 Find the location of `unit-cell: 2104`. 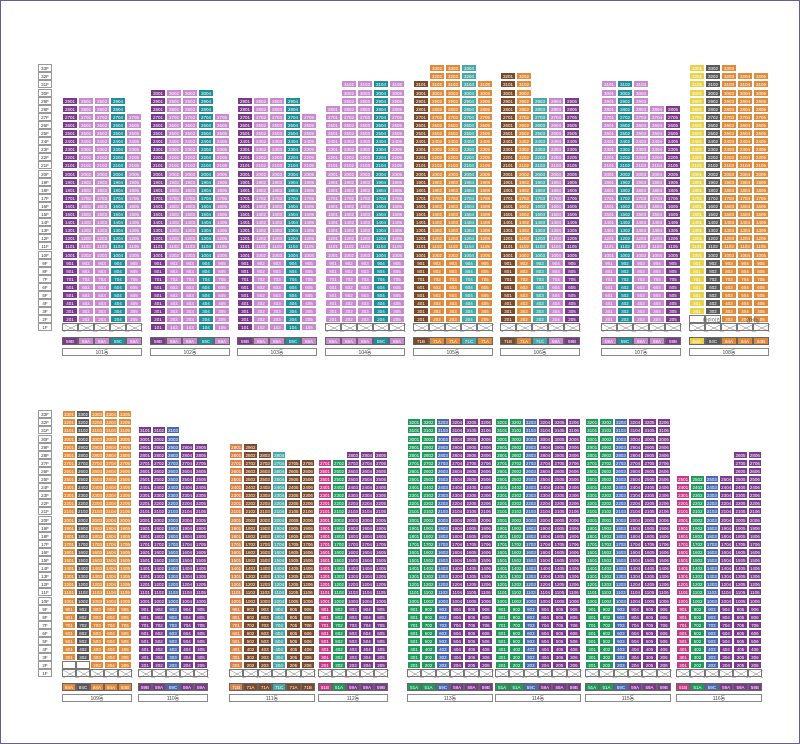

unit-cell: 2104 is located at coordinates (187, 511).